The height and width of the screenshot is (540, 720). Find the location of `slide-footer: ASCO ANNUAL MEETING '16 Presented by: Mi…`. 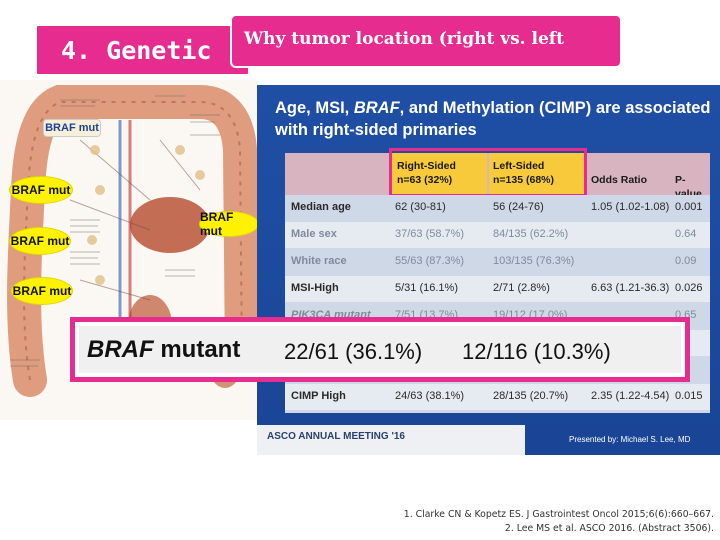

slide-footer: ASCO ANNUAL MEETING '16 Presented by: Mi… is located at coordinates (488, 440).